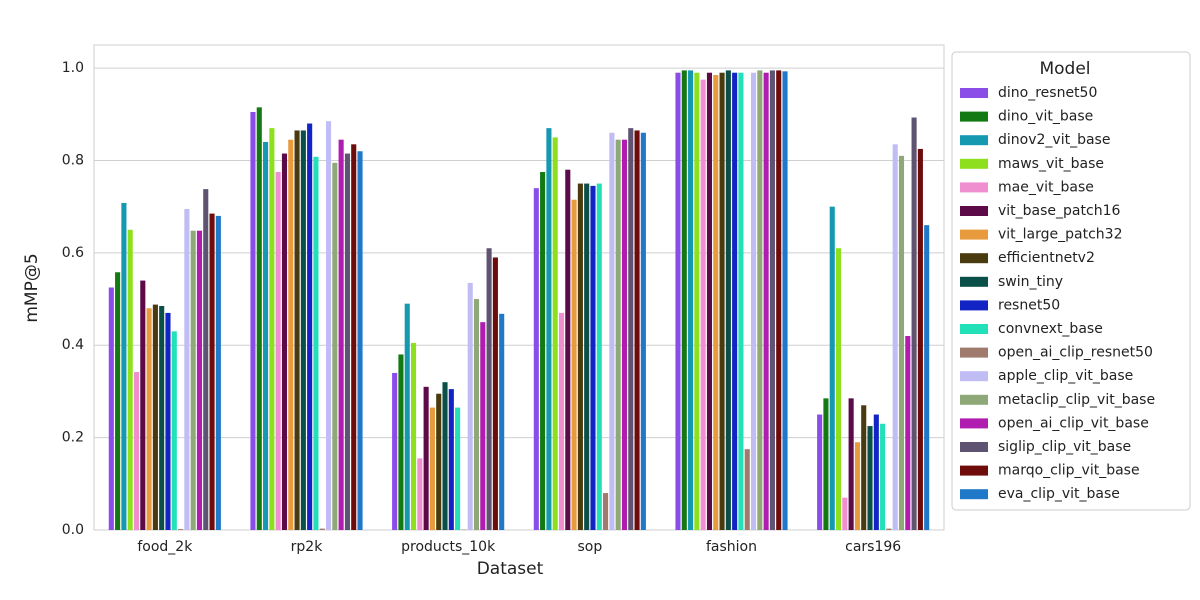 The width and height of the screenshot is (1200, 600). Describe the element at coordinates (448, 547) in the screenshot. I see `x-tick-label: products_10k` at that location.